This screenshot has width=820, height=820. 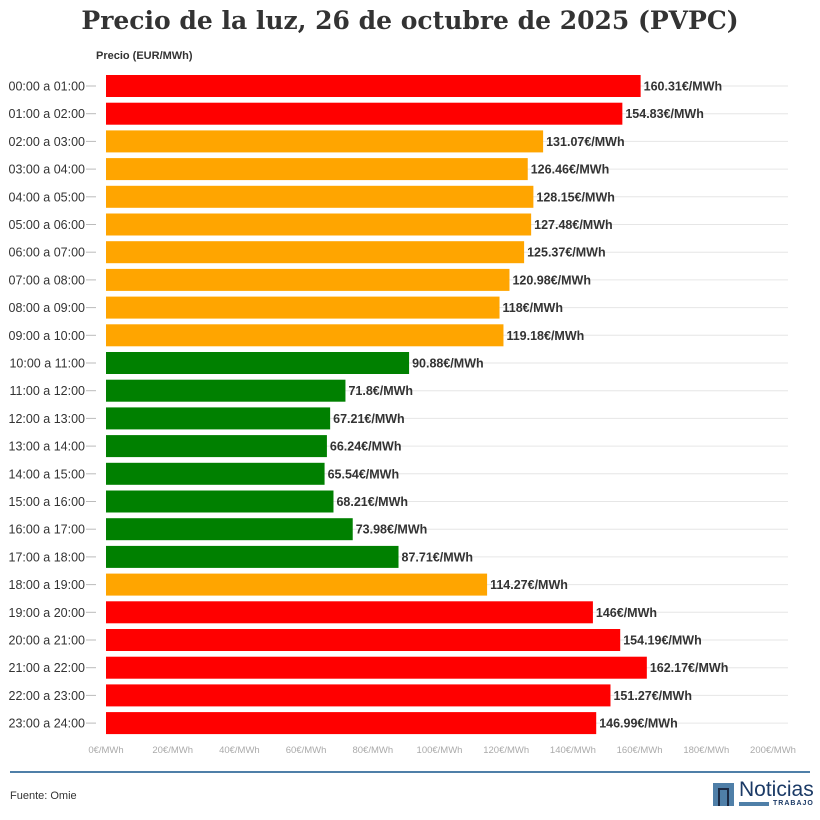 I want to click on y-tick-label: 06:00 a 07:00, so click(x=47, y=253).